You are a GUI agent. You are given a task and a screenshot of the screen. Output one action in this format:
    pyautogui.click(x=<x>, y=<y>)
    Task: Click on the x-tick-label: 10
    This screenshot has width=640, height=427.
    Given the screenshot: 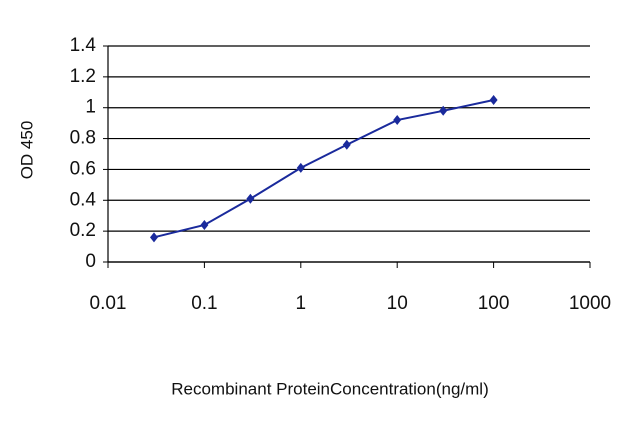 What is the action you would take?
    pyautogui.click(x=397, y=303)
    